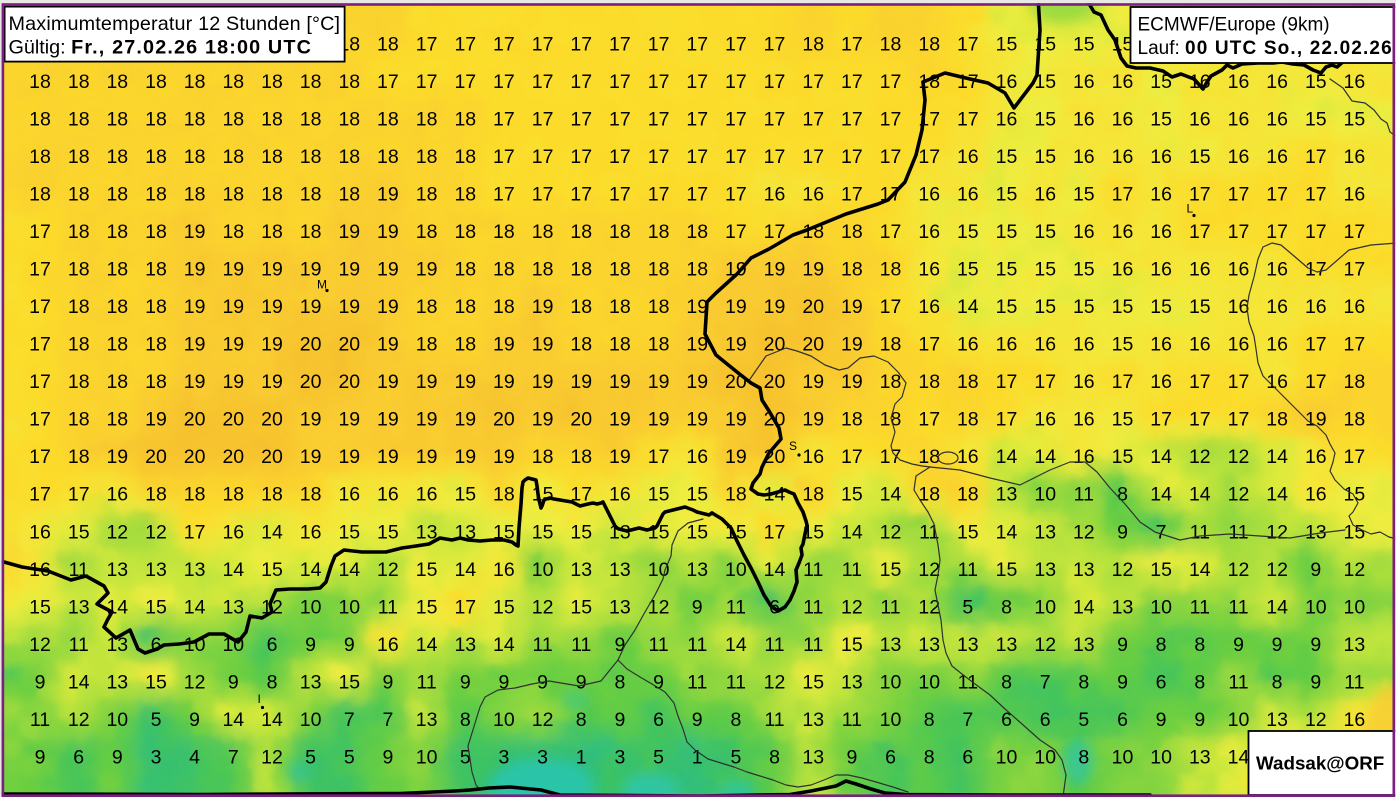 The image size is (1396, 797). What do you see at coordinates (1045, 720) in the screenshot?
I see `svg-text: 6` at bounding box center [1045, 720].